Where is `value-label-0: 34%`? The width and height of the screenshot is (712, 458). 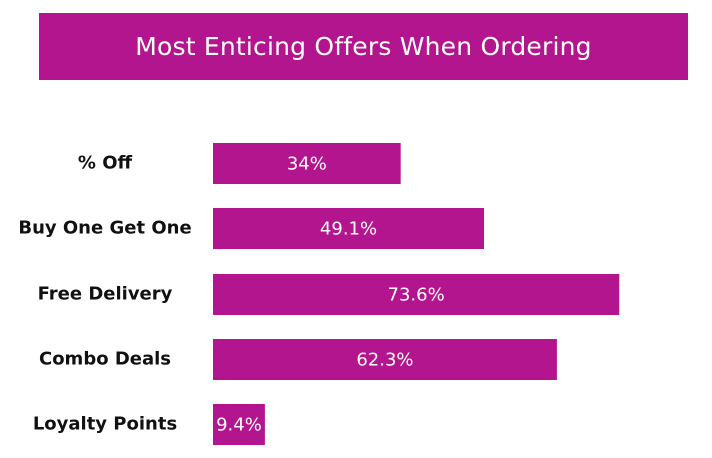 value-label-0: 34% is located at coordinates (307, 164).